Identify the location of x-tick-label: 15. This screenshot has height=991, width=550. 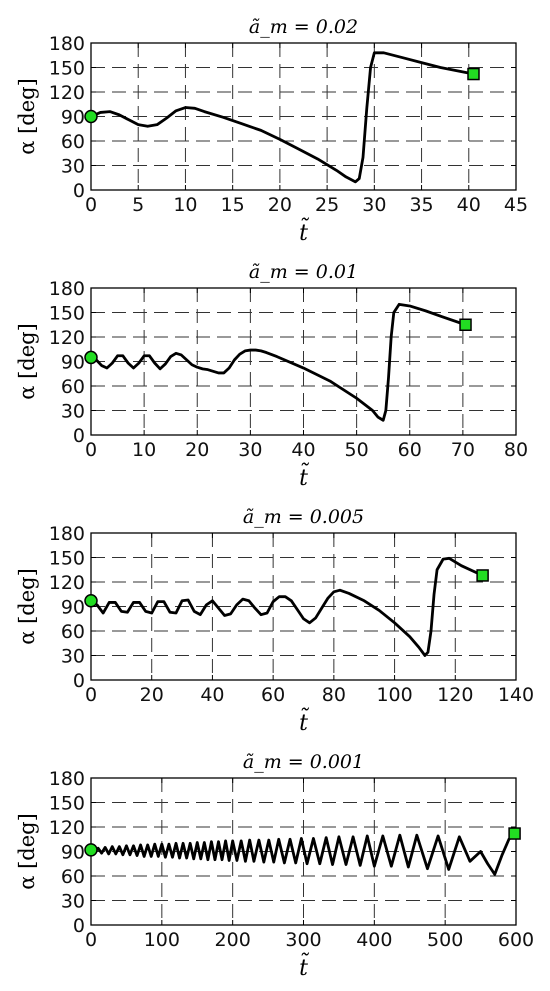
(233, 205).